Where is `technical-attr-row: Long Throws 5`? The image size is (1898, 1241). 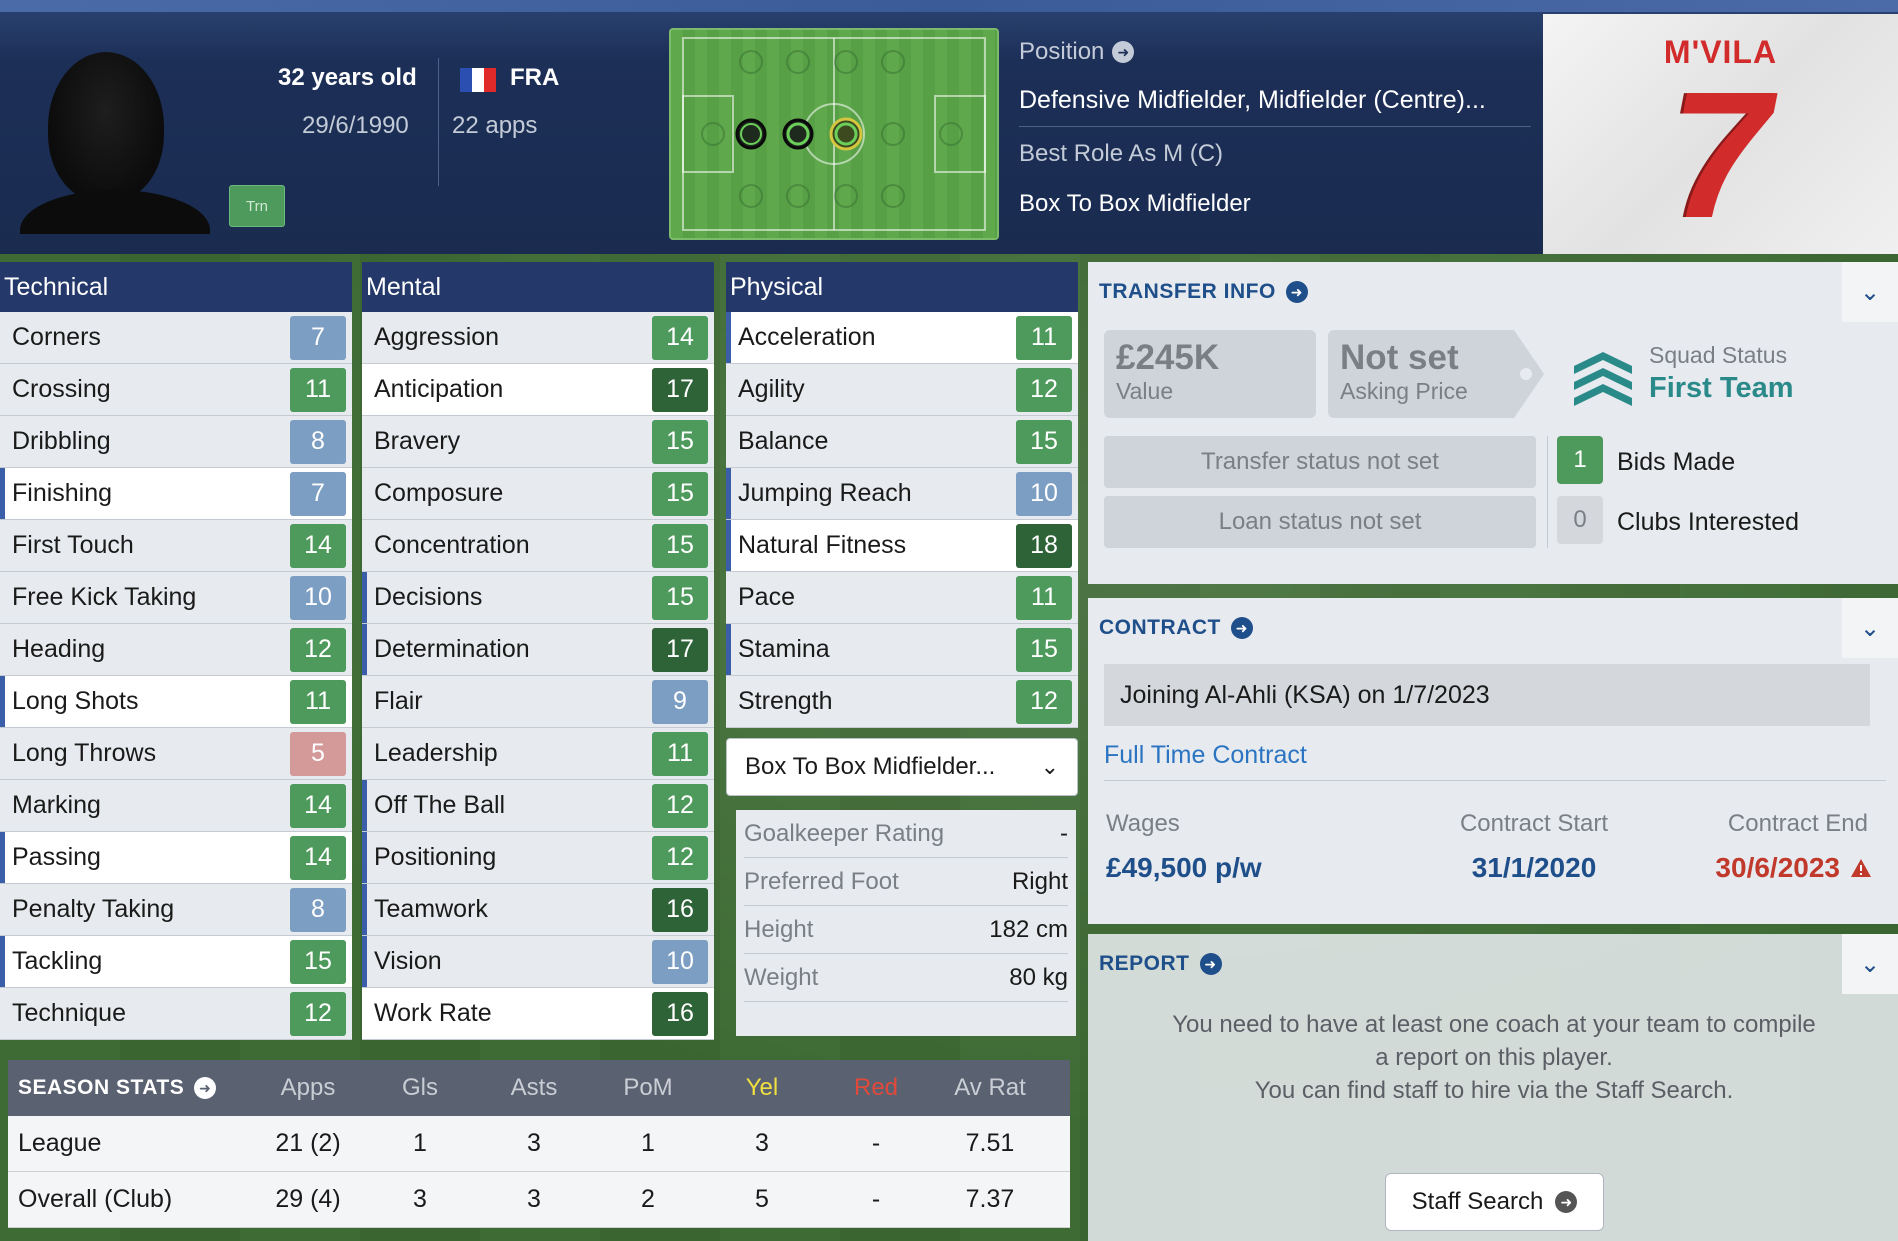 technical-attr-row: Long Throws 5 is located at coordinates (176, 754).